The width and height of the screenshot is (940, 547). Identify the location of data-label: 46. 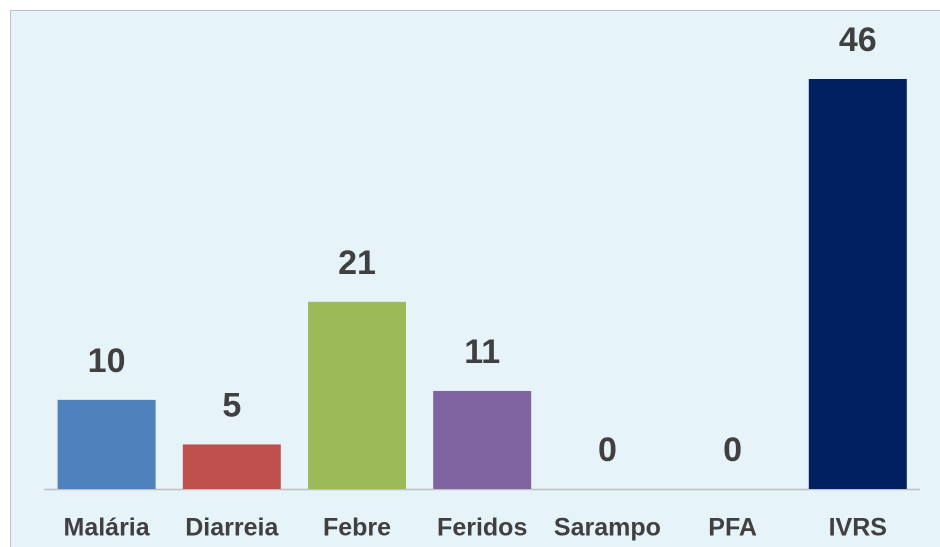
(858, 40).